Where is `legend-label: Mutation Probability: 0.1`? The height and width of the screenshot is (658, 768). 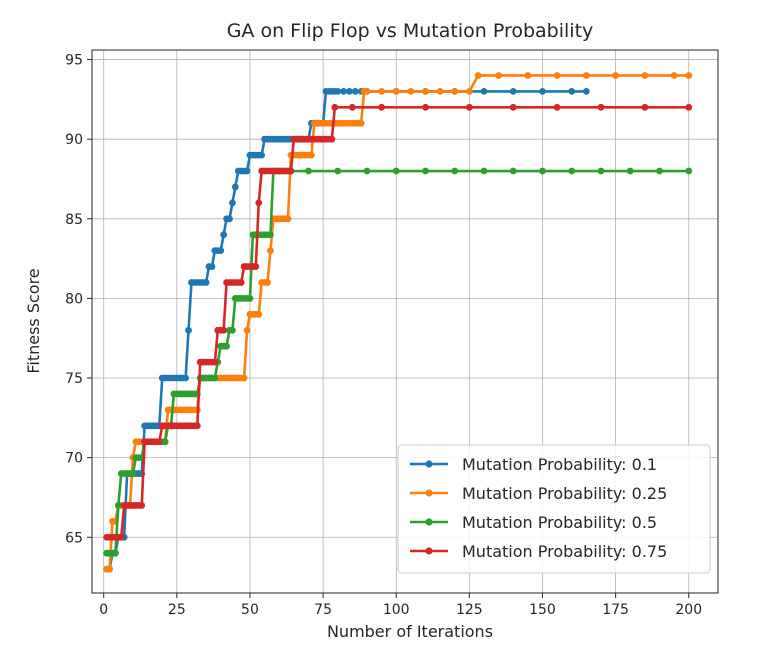
legend-label: Mutation Probability: 0.1 is located at coordinates (559, 464).